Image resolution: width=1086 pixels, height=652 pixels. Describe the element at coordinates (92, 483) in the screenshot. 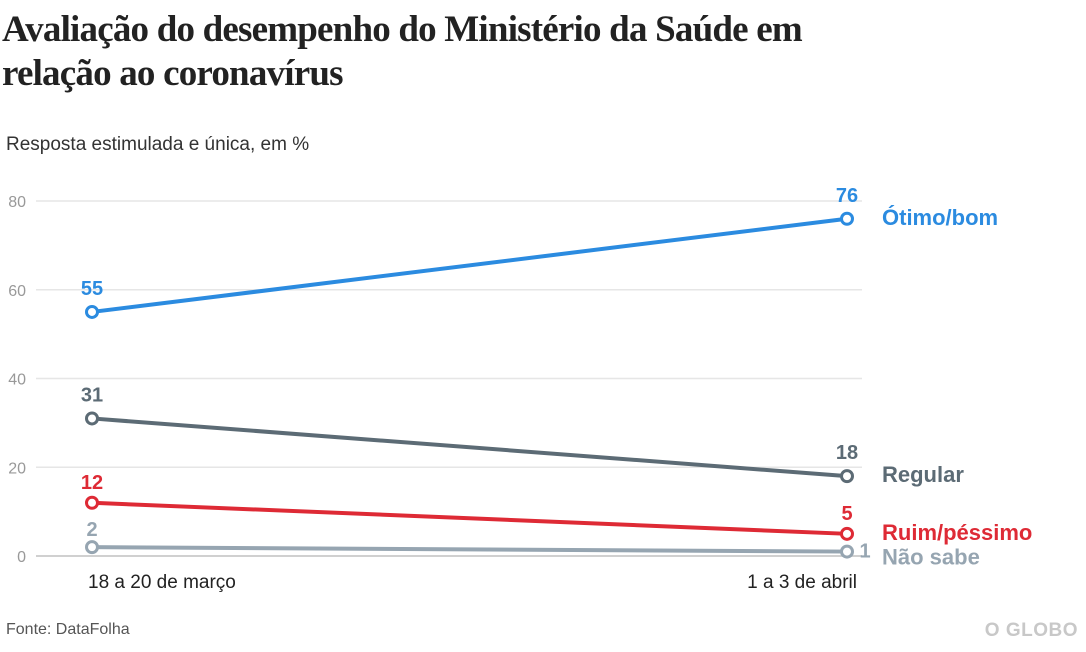

I see `data-label: 12` at that location.